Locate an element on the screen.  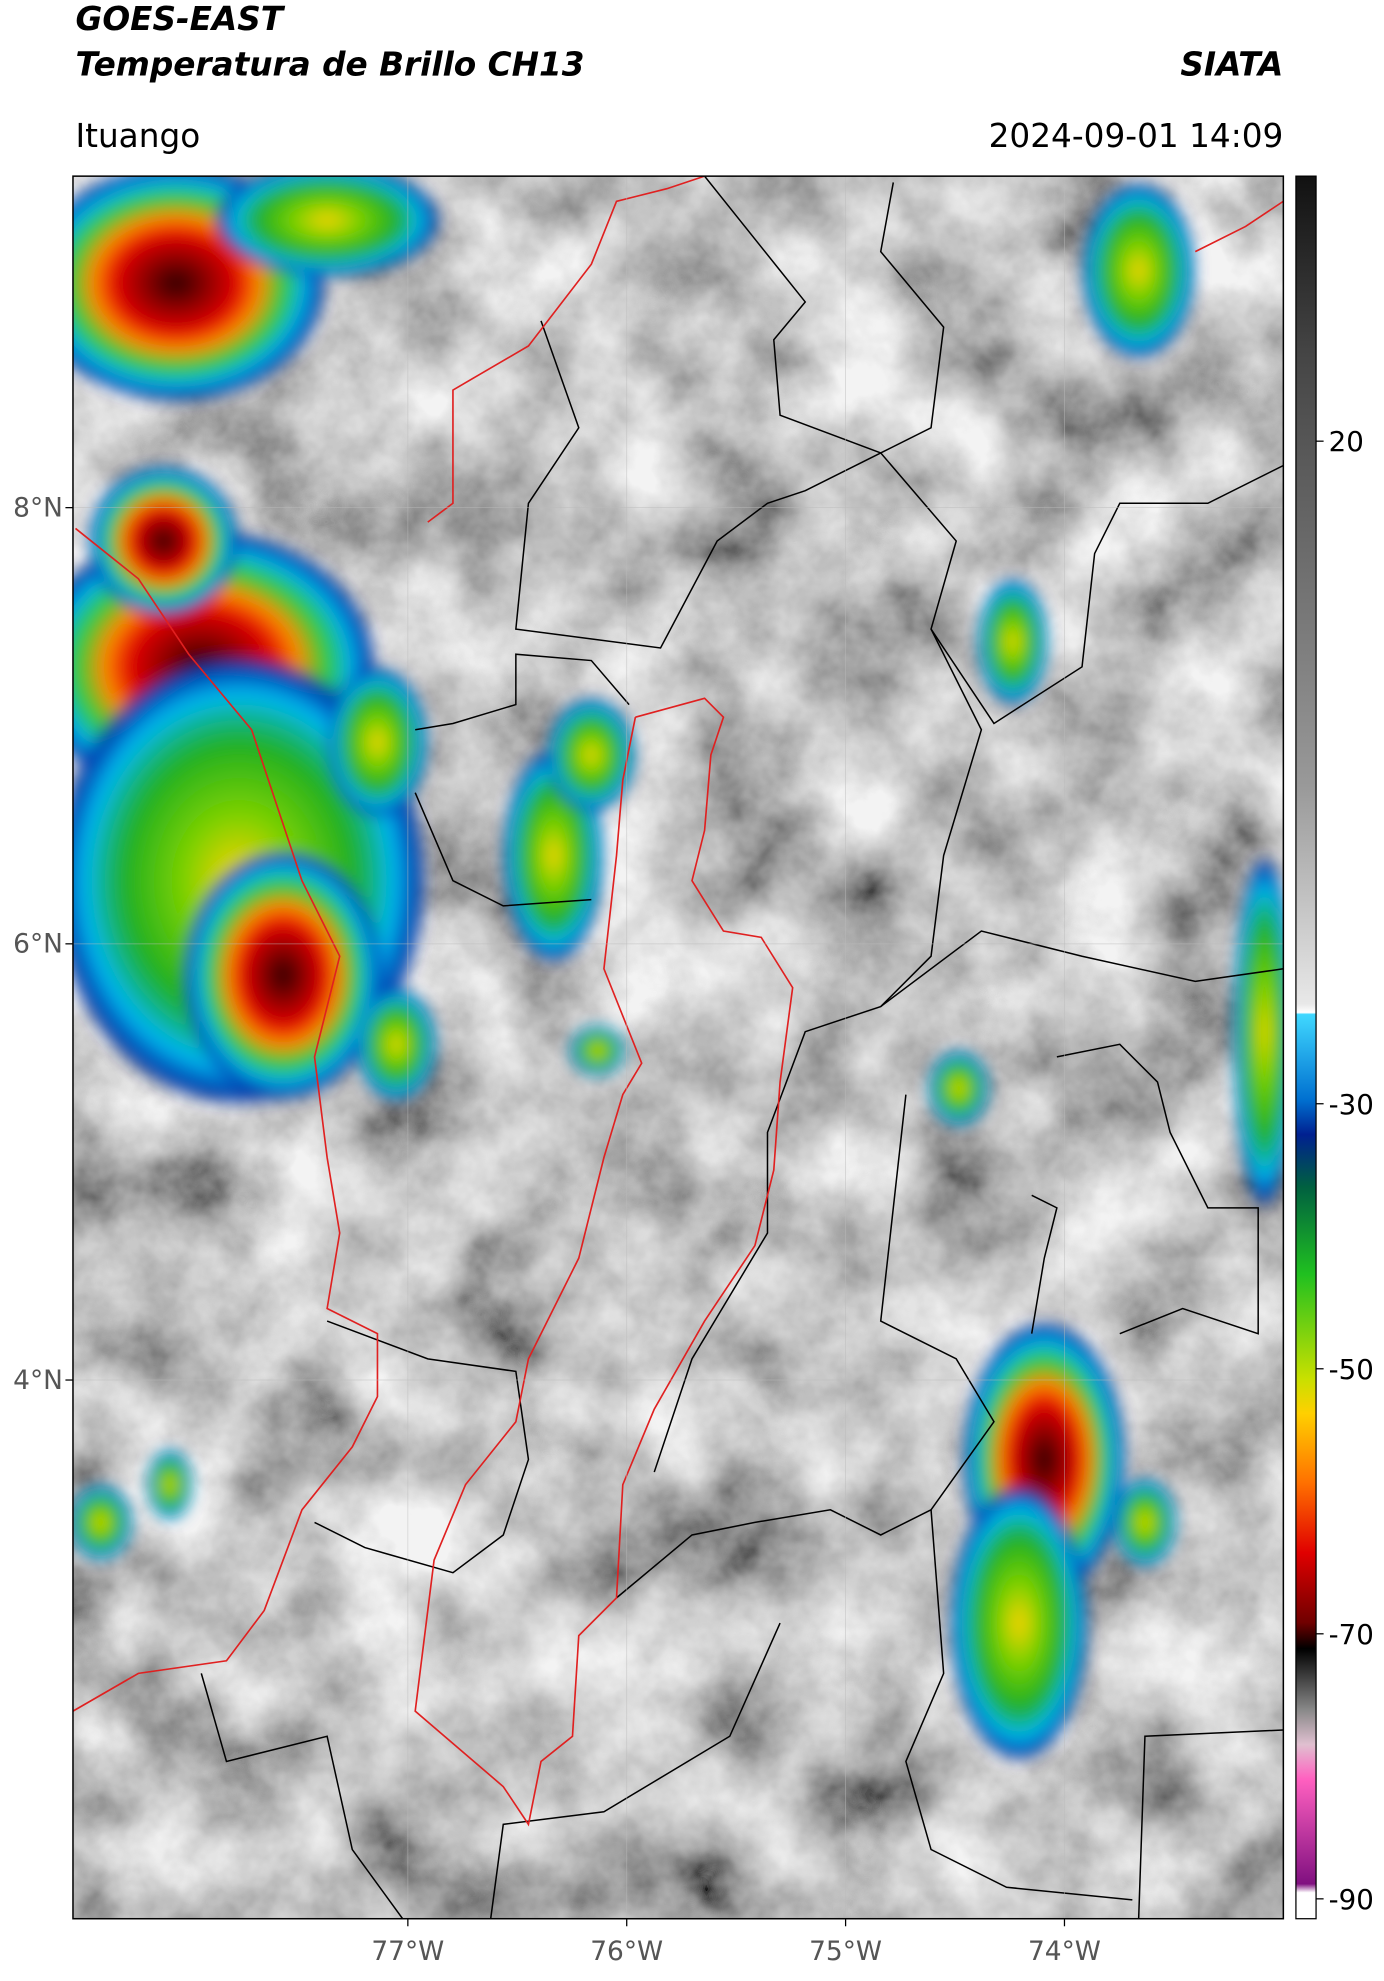
source: SIATA is located at coordinates (1231, 64).